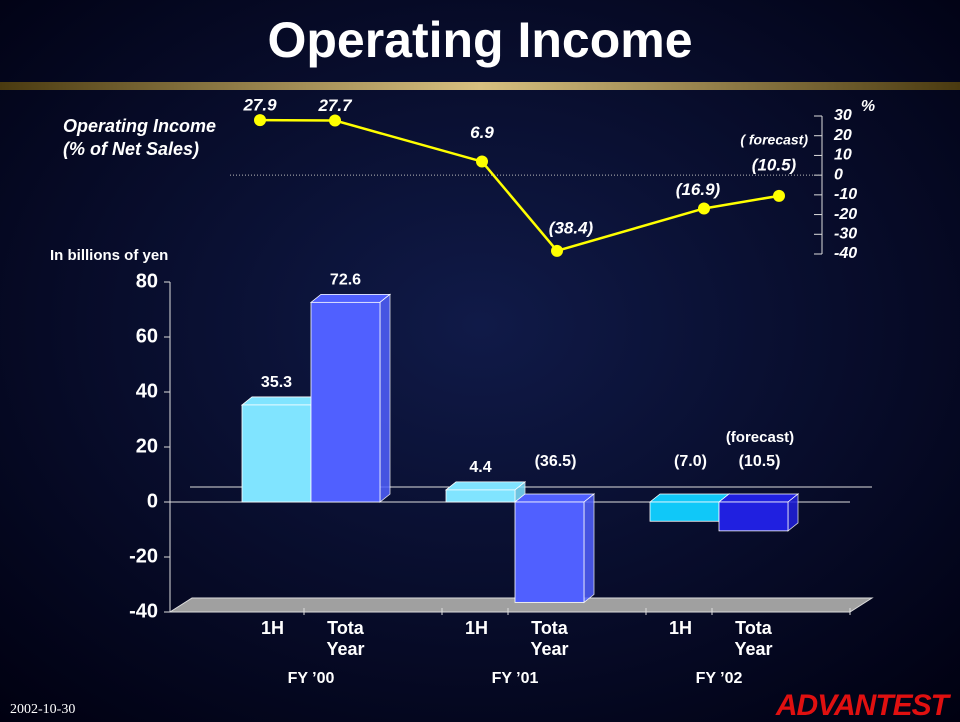 This screenshot has width=960, height=722. Describe the element at coordinates (863, 705) in the screenshot. I see `logo: ADVANTEST` at that location.